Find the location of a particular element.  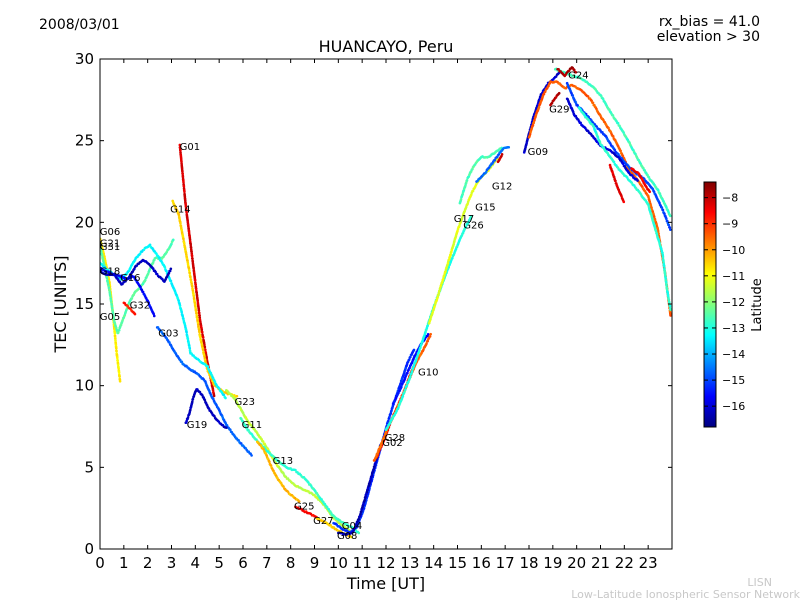

satellite-label: G17 is located at coordinates (464, 219).